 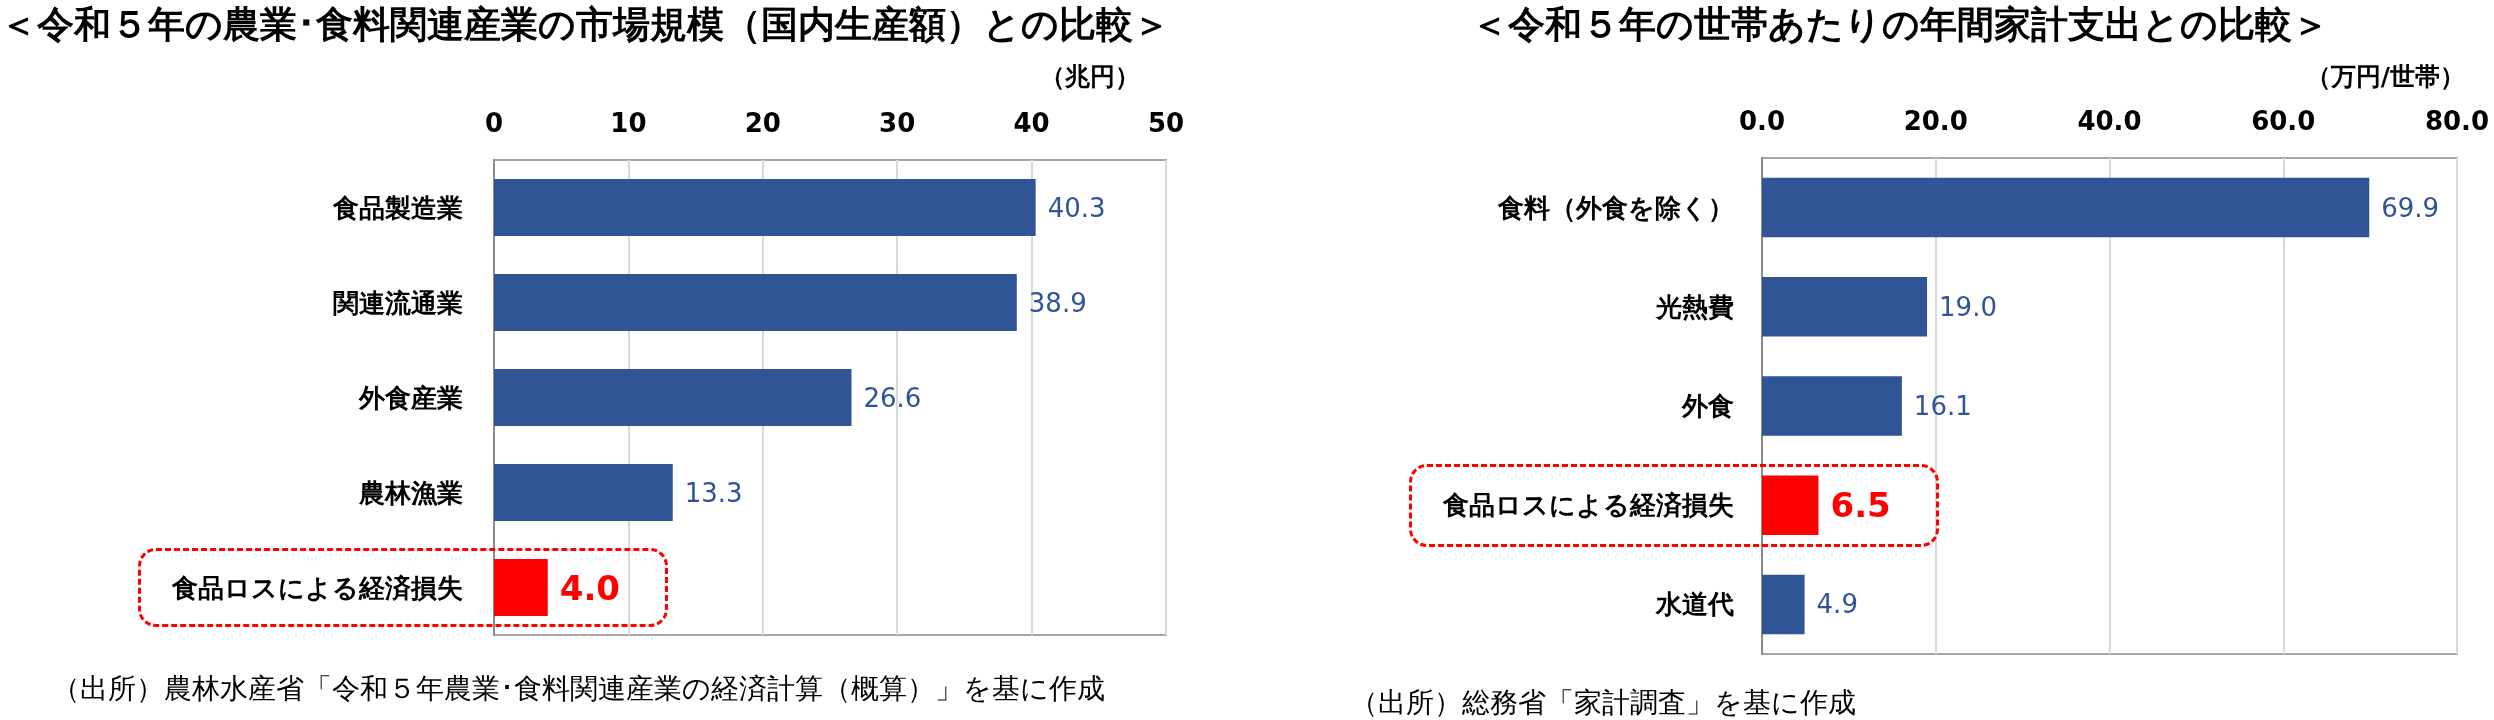 What do you see at coordinates (628, 123) in the screenshot?
I see `x-tick-label: 10` at bounding box center [628, 123].